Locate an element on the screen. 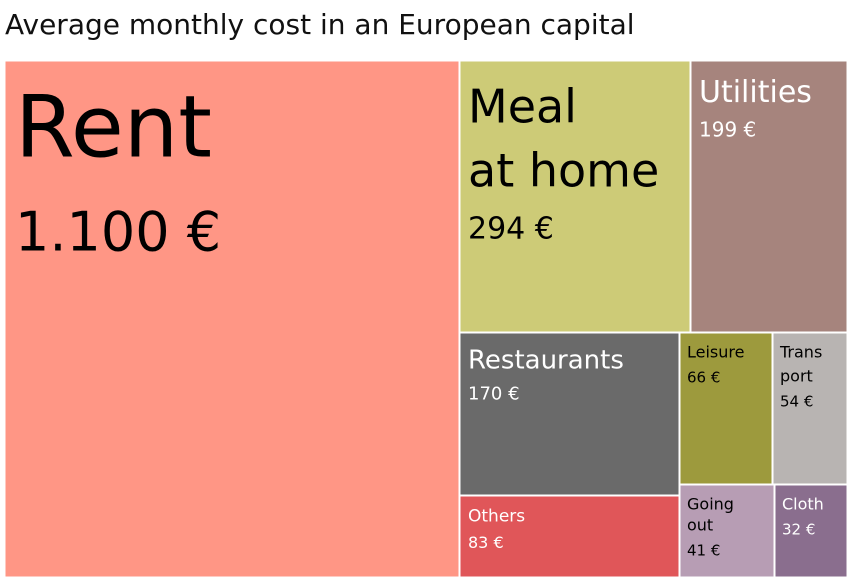 The image size is (851, 581). tile-others: Others 83 € is located at coordinates (569, 536).